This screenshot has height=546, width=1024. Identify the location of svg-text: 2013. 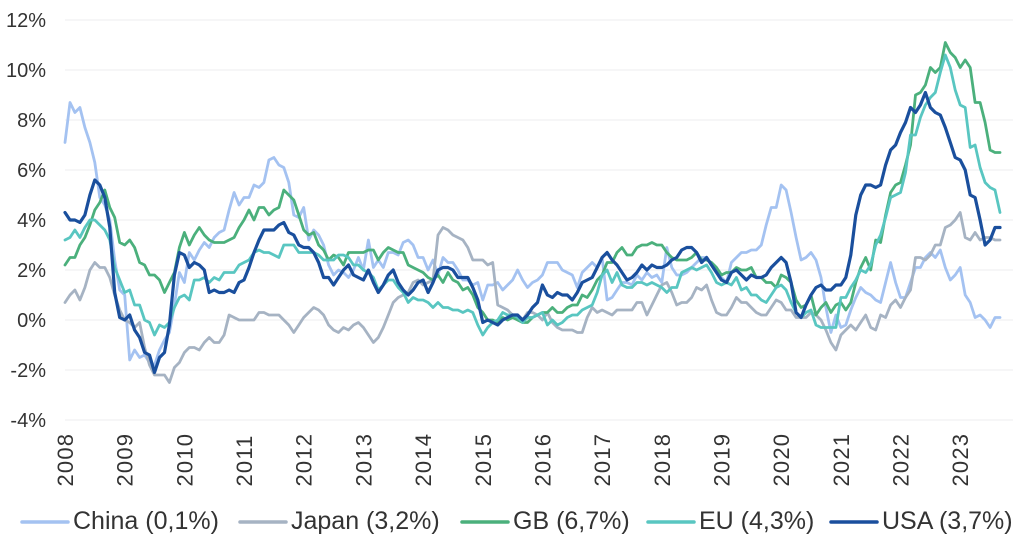
(363, 460).